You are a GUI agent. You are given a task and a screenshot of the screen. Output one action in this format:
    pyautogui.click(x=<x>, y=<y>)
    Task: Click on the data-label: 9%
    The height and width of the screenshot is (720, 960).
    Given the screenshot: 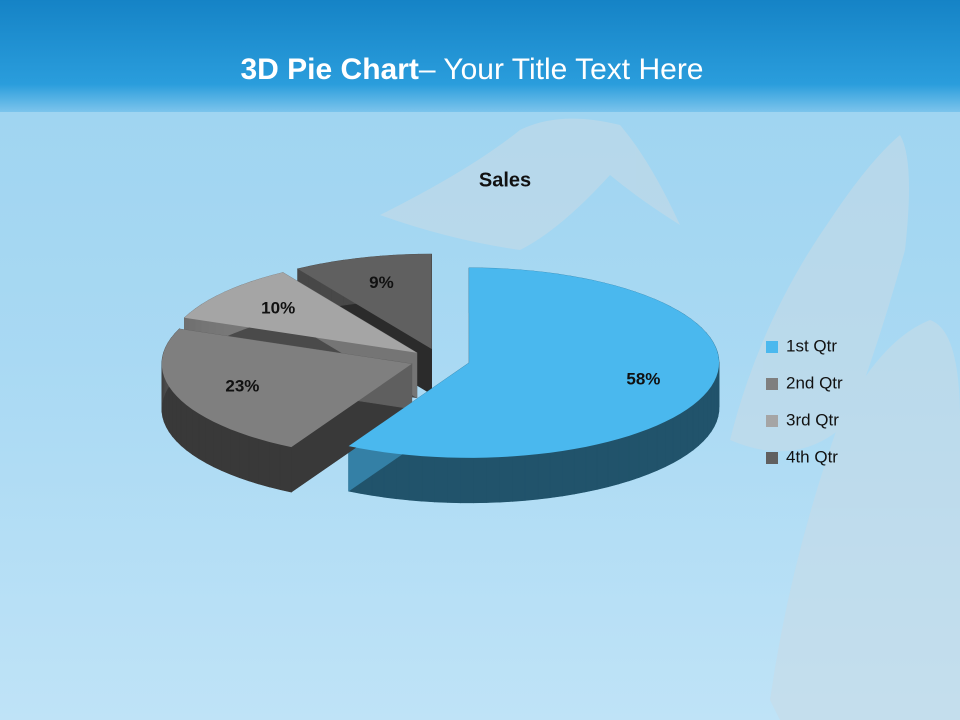 What is the action you would take?
    pyautogui.click(x=381, y=282)
    